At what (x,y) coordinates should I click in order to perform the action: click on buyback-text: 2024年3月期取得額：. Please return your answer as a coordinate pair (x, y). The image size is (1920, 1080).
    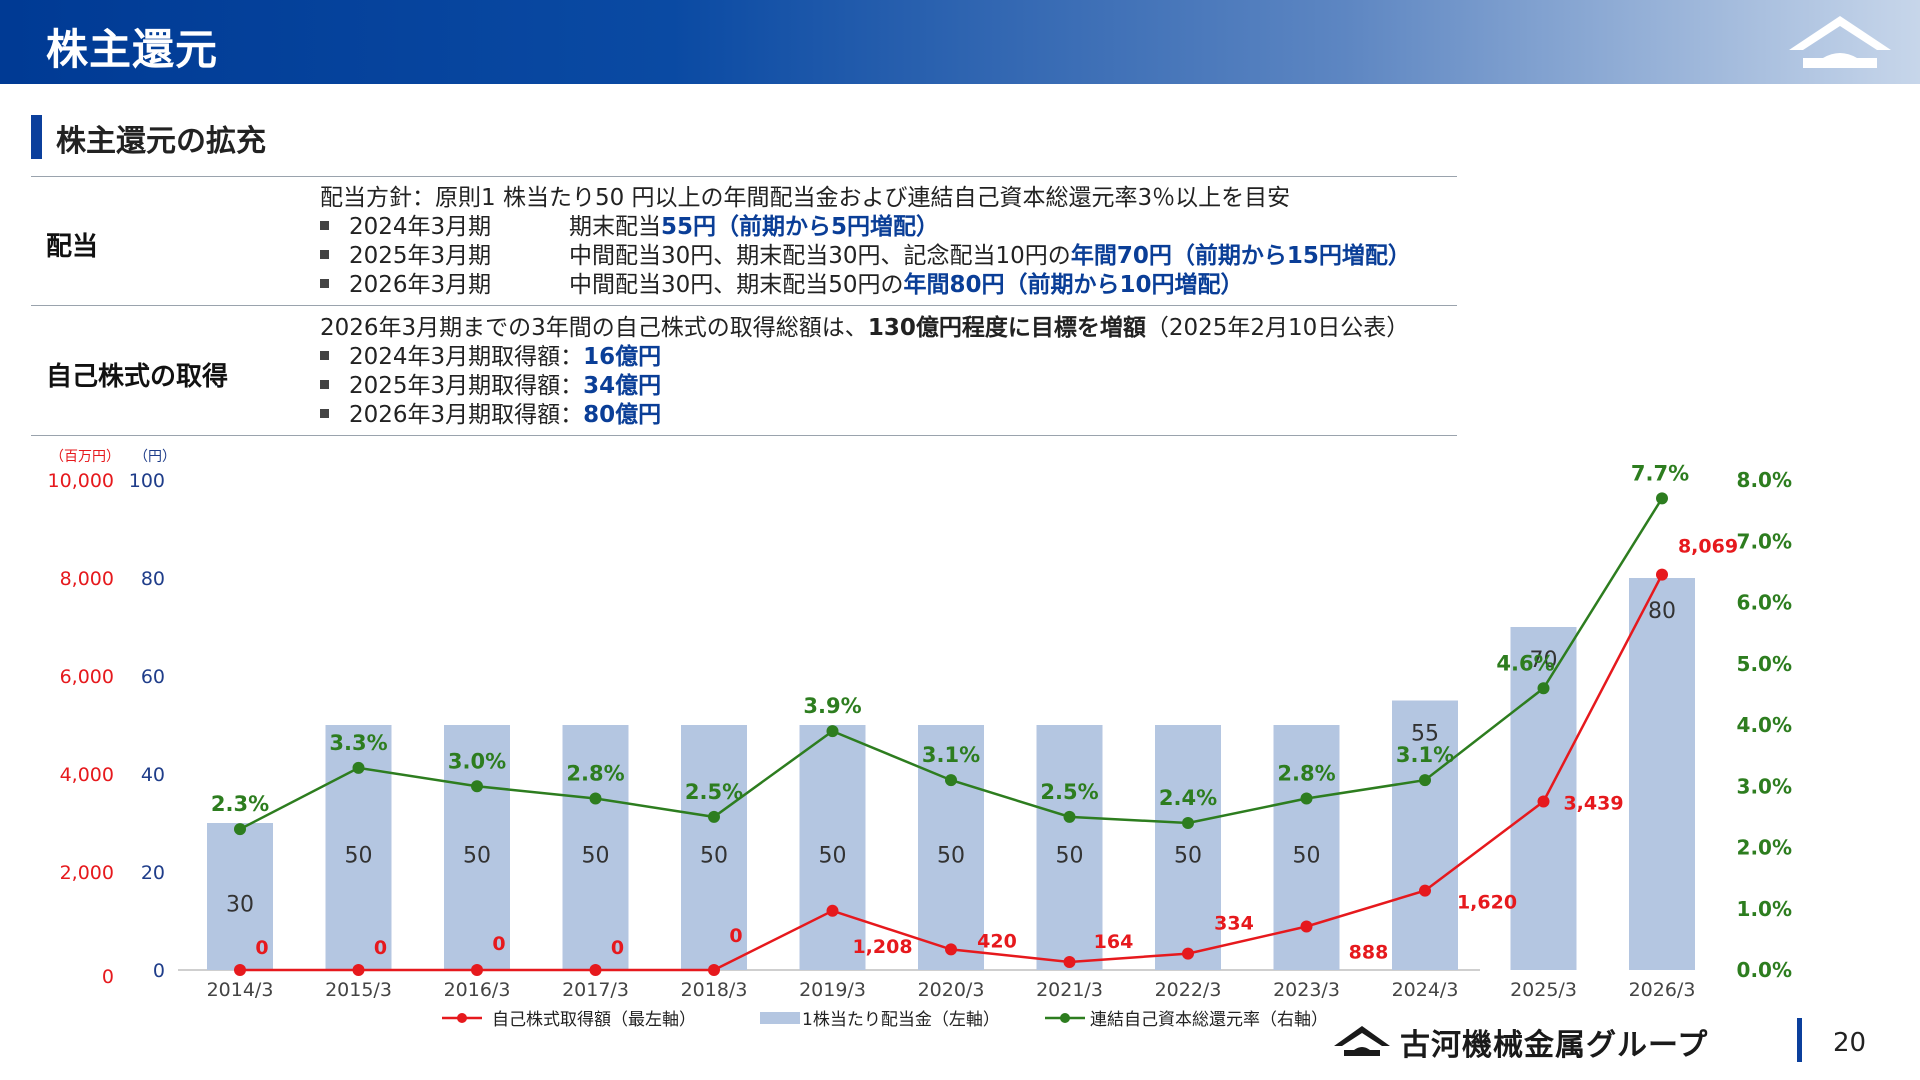
    Looking at the image, I should click on (466, 357).